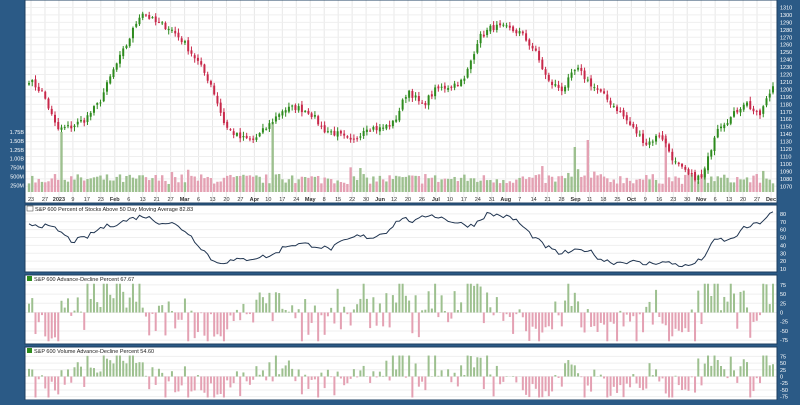  What do you see at coordinates (786, 8) in the screenshot?
I see `price-tick-label: 1310` at bounding box center [786, 8].